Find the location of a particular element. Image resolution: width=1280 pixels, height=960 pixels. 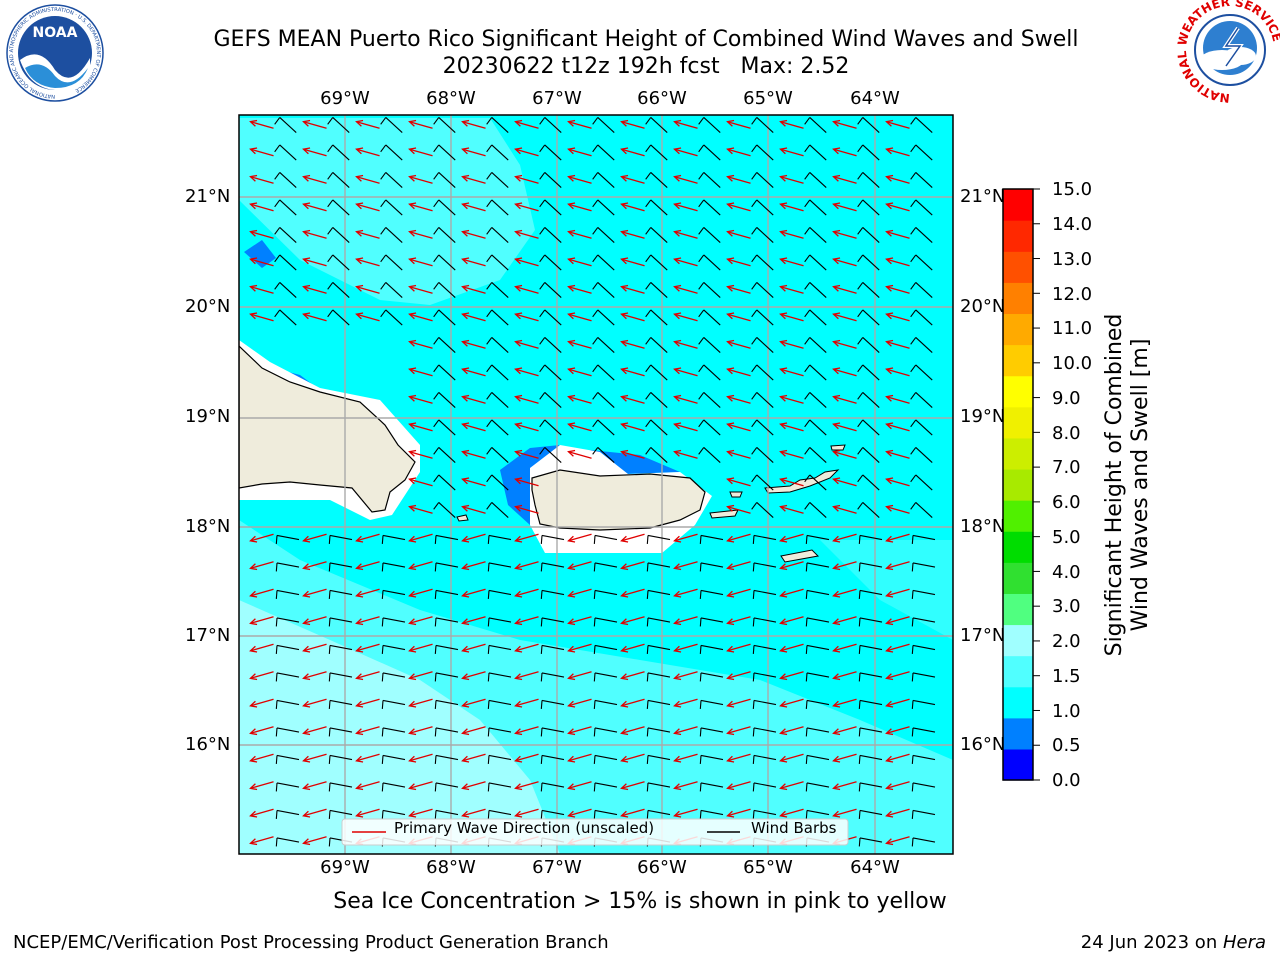

islands-virgin is located at coordinates (802, 481).